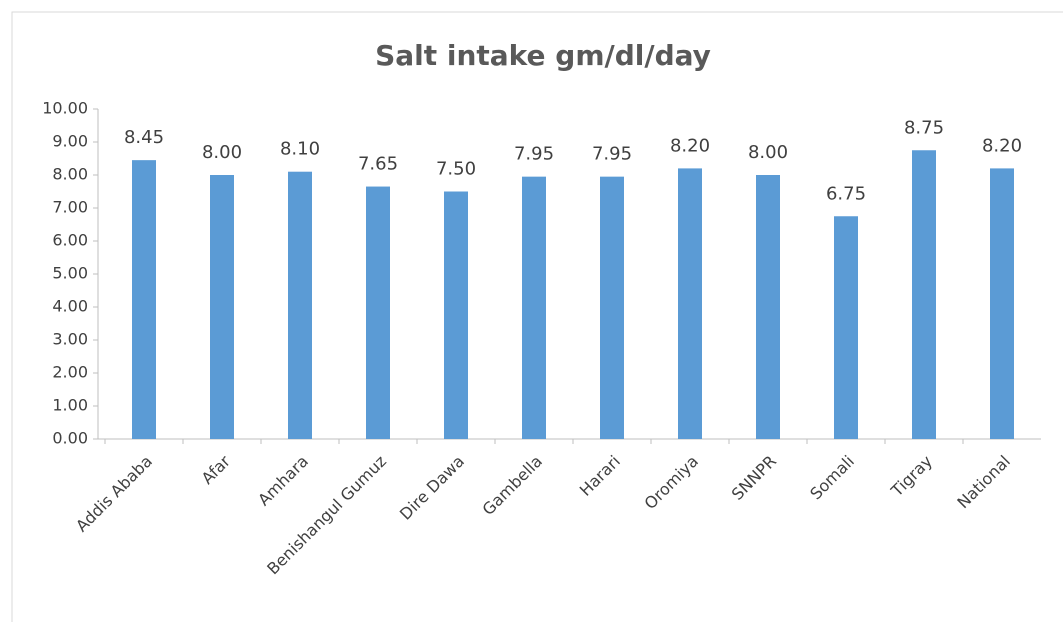  I want to click on y-tick-label: 9.00, so click(70, 141).